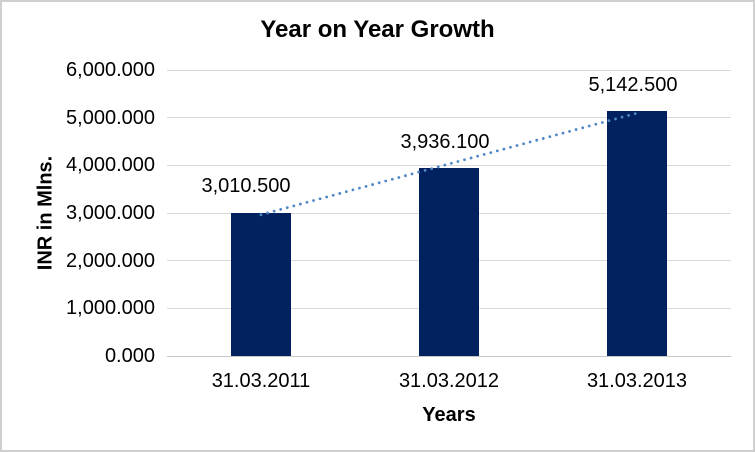 The image size is (755, 452). What do you see at coordinates (261, 284) in the screenshot?
I see `bar-31.03.2011` at bounding box center [261, 284].